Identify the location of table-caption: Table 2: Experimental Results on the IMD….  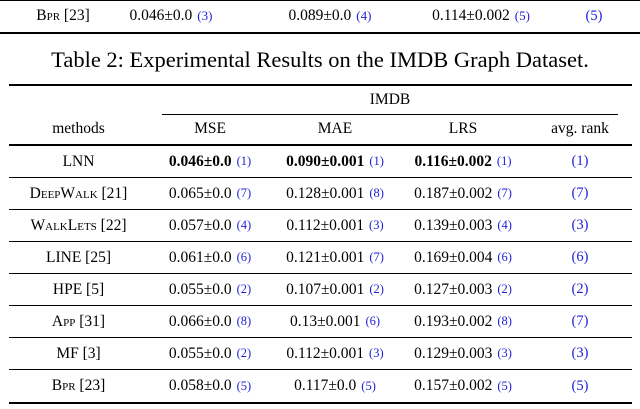
(320, 59).